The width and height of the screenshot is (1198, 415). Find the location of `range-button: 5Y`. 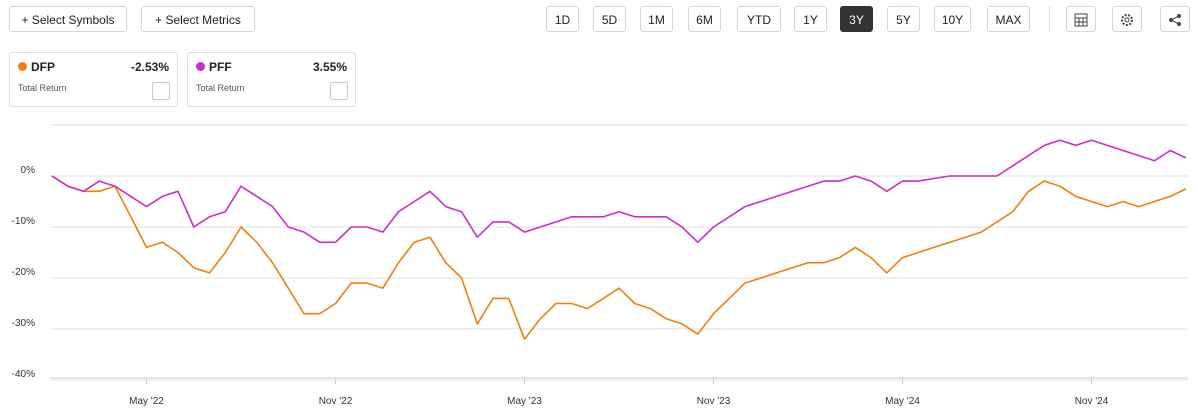

range-button: 5Y is located at coordinates (903, 19).